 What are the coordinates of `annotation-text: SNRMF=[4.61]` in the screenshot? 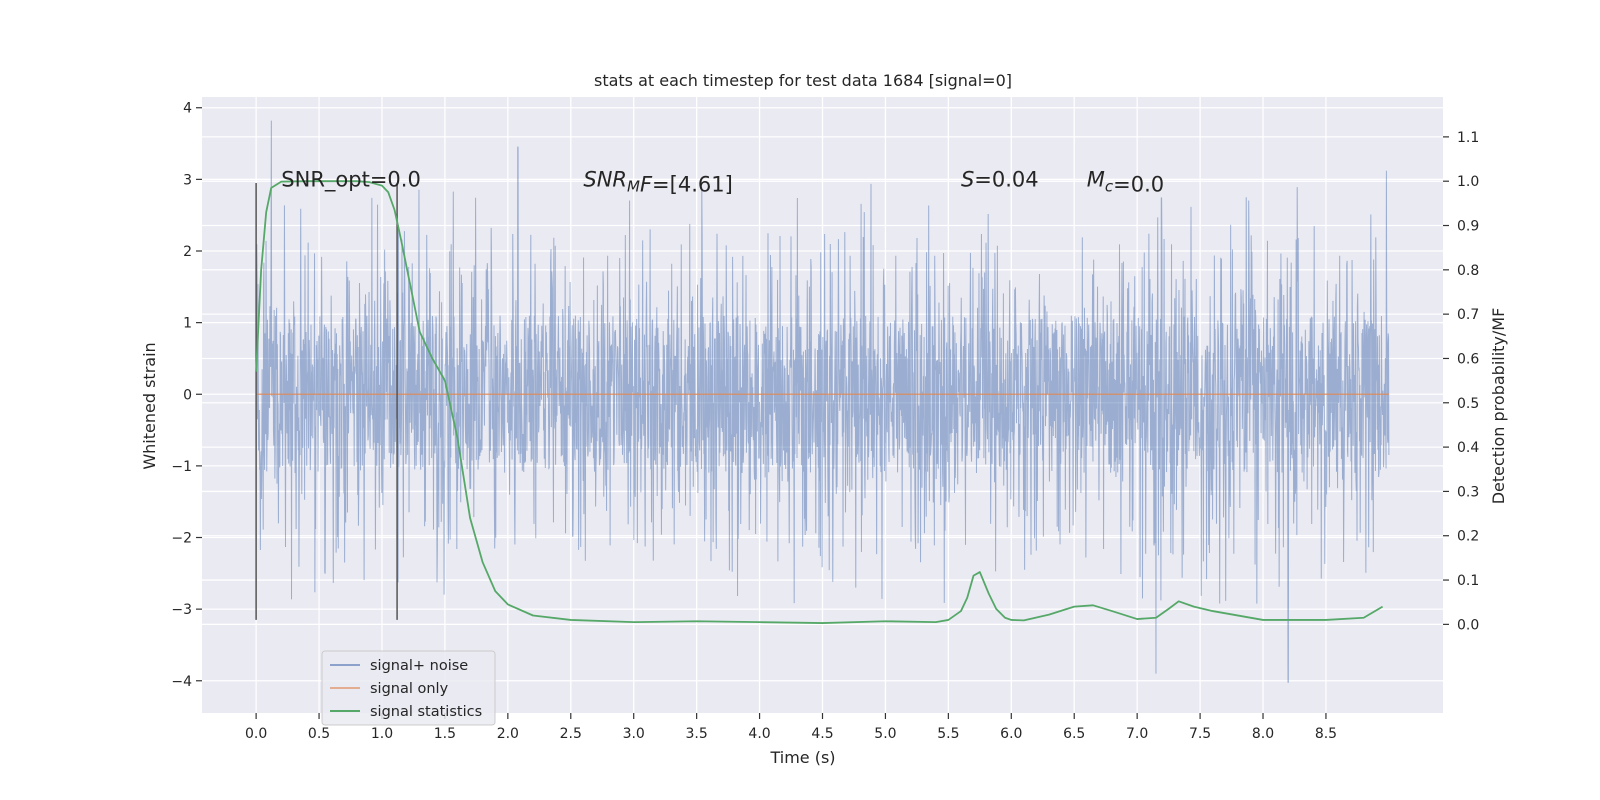 It's located at (657, 182).